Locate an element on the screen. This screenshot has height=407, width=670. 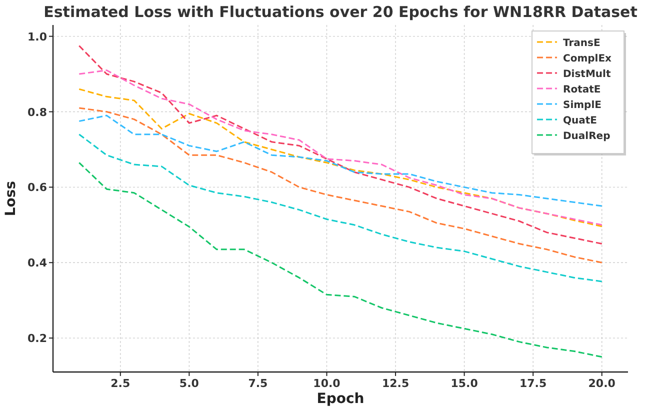
x-tick-label: 5.0 is located at coordinates (189, 383).